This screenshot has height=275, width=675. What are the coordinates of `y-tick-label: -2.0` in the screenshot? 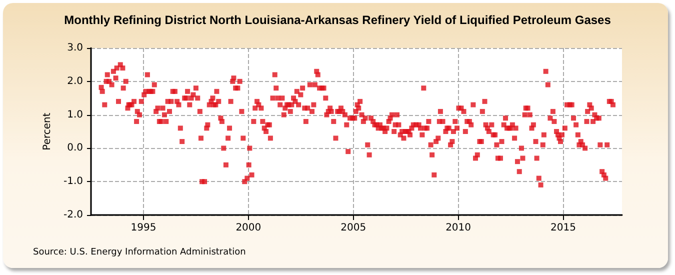 It's located at (73, 215).